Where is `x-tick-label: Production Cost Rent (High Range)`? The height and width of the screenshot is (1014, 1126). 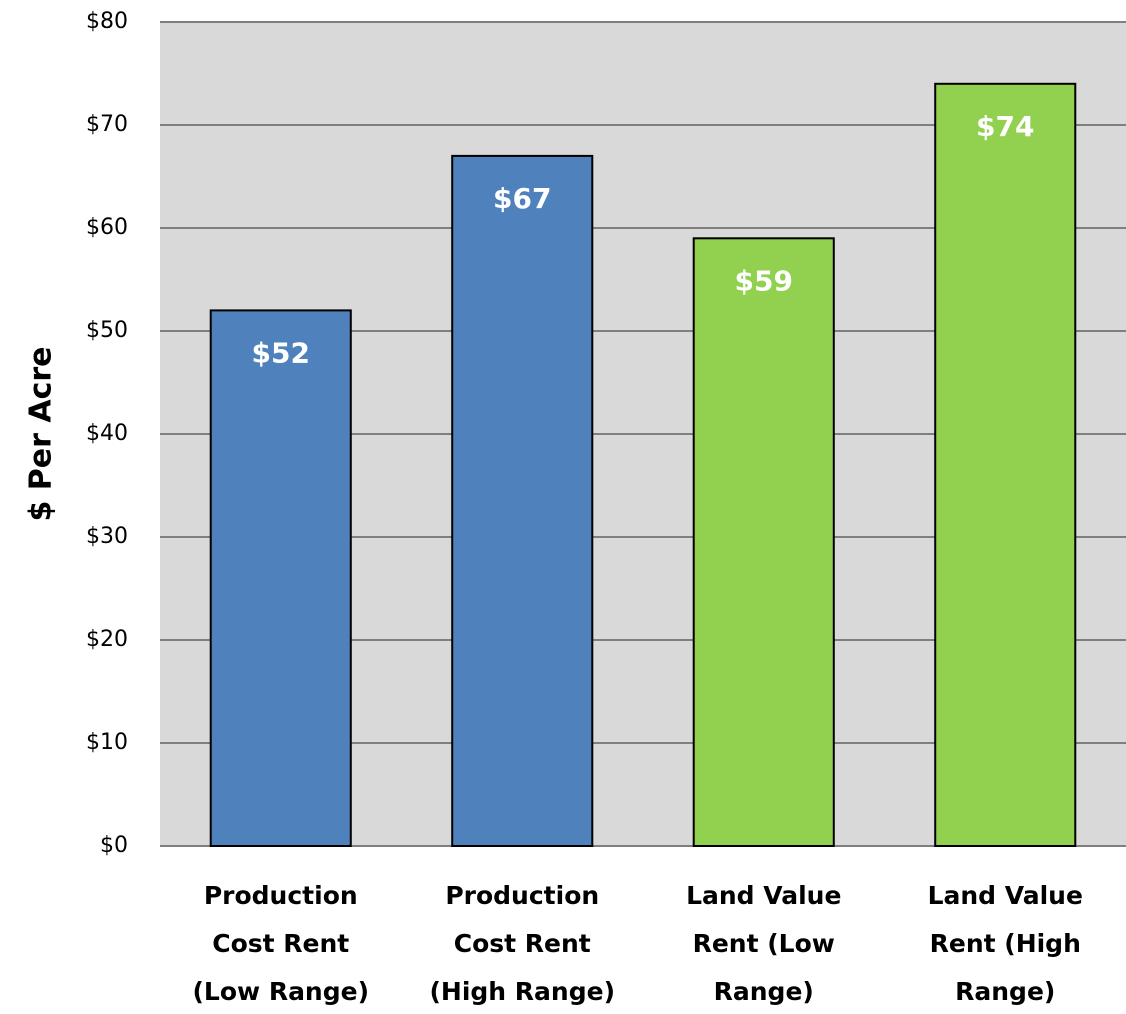 x-tick-label: Production Cost Rent (High Range) is located at coordinates (522, 943).